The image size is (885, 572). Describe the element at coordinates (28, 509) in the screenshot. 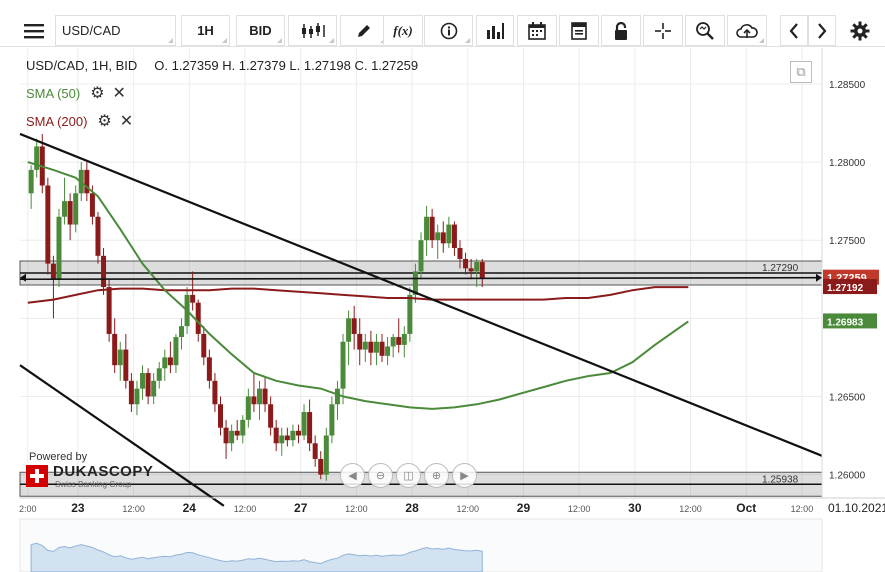

I see `time-tick-label: 2:00` at that location.